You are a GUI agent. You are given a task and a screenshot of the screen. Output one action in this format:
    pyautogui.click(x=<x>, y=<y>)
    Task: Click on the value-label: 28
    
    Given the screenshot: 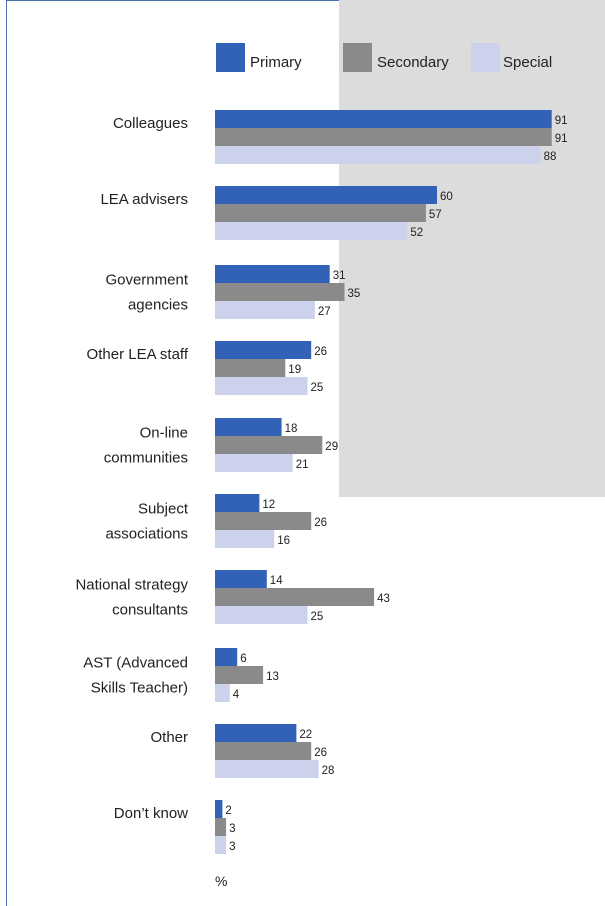 What is the action you would take?
    pyautogui.click(x=328, y=771)
    